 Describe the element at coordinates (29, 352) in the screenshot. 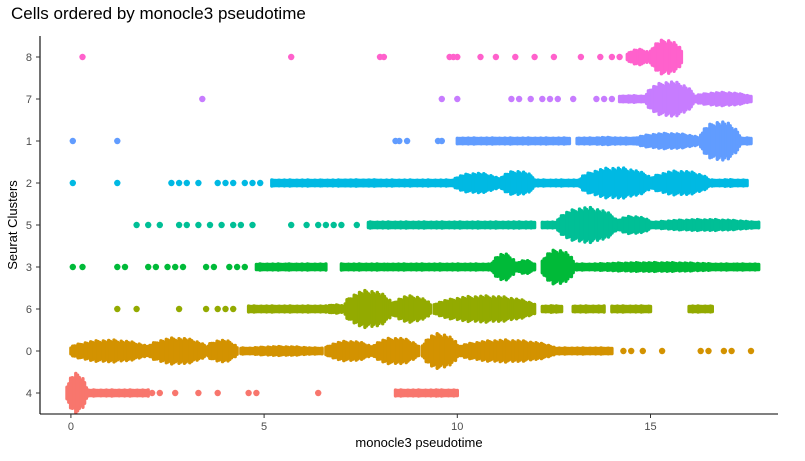

I see `y-tick-label: 0` at that location.